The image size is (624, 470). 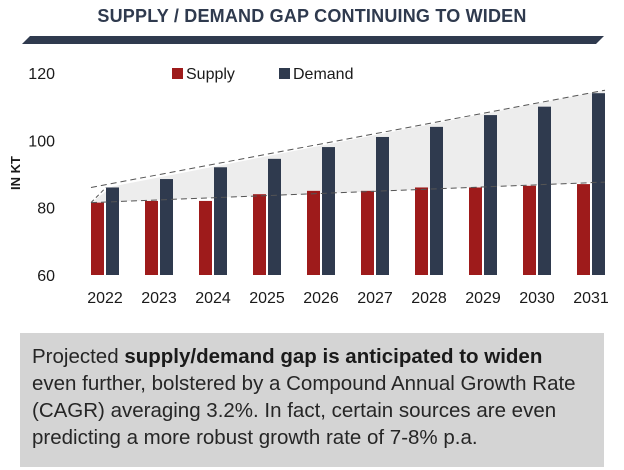 What do you see at coordinates (284, 73) in the screenshot?
I see `legend-swatch-demand` at bounding box center [284, 73].